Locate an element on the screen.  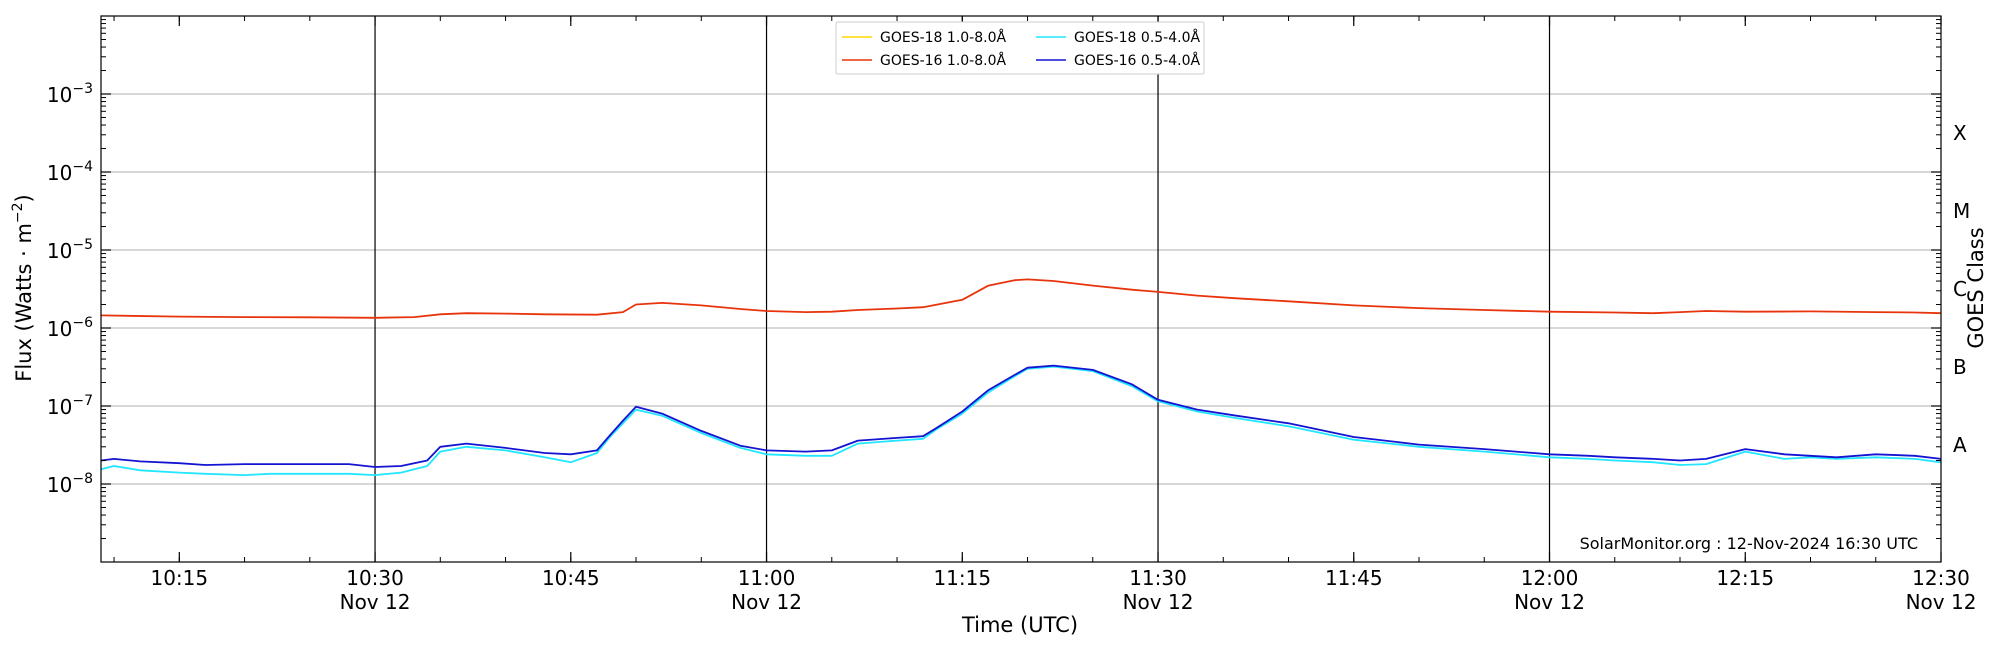
legend-label-goes16-long: GOES-16 1.0-8.0Å is located at coordinates (943, 60).